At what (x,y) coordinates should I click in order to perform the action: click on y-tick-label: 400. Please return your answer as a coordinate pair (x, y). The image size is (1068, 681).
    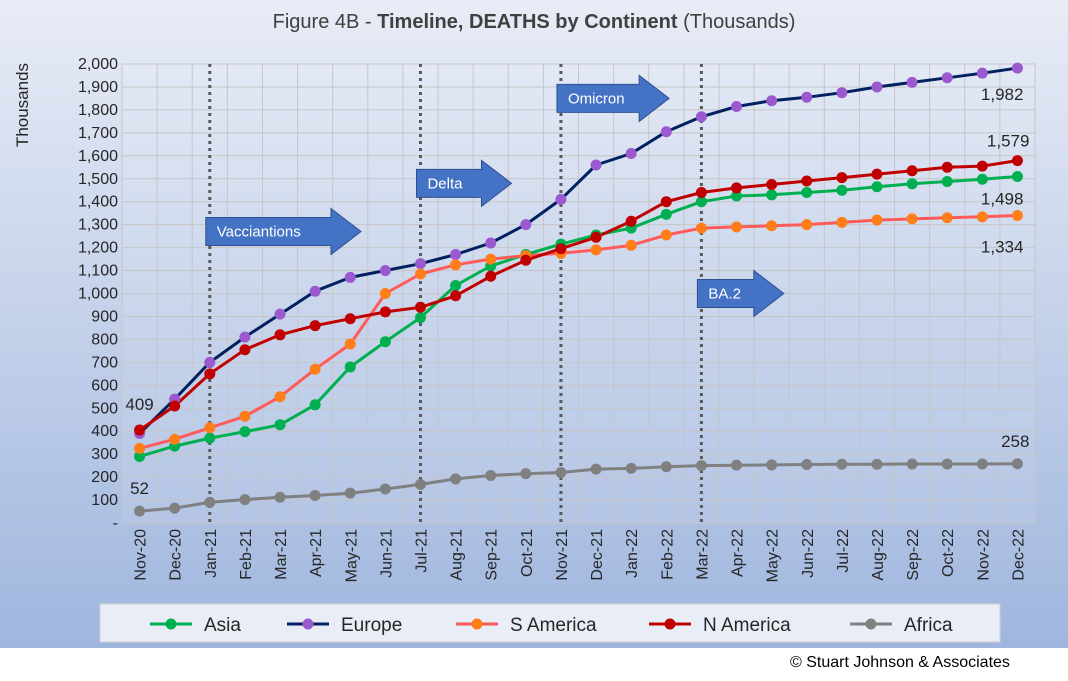
    Looking at the image, I should click on (104, 431).